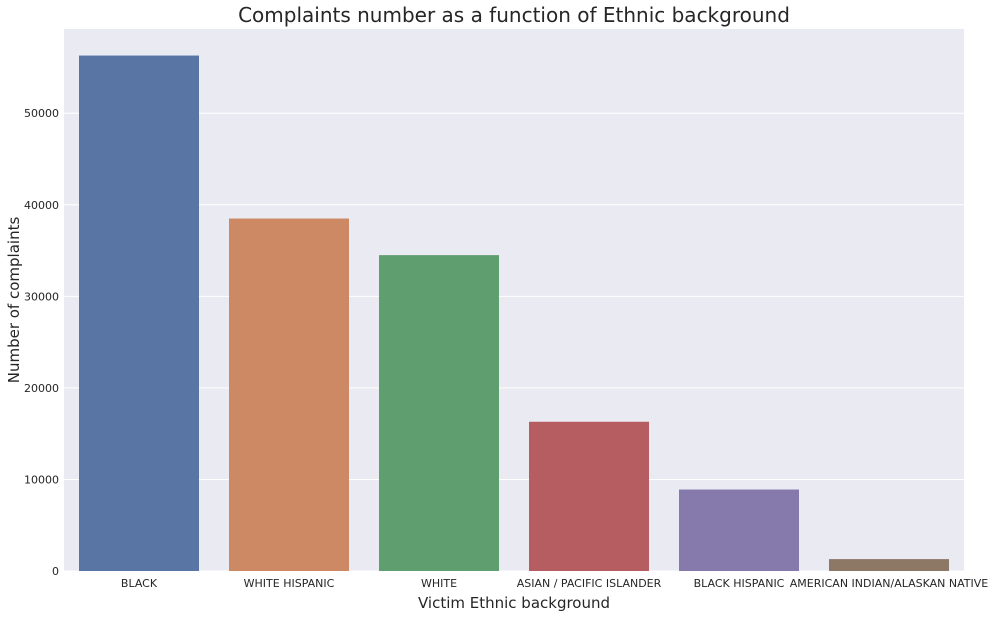  What do you see at coordinates (55, 571) in the screenshot?
I see `y-tick-label: 0` at bounding box center [55, 571].